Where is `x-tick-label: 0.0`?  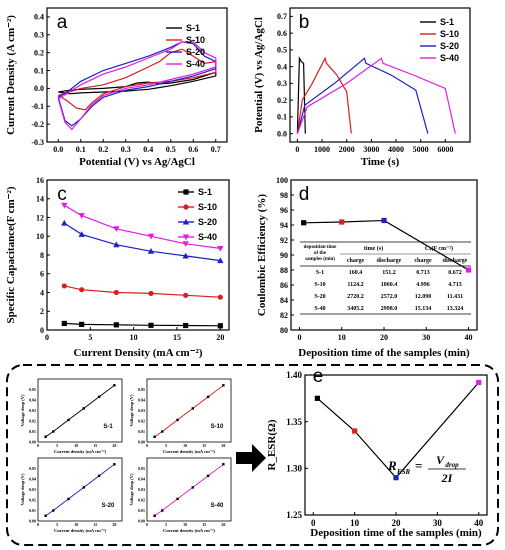 x-tick-label: 0.0 is located at coordinates (58, 149).